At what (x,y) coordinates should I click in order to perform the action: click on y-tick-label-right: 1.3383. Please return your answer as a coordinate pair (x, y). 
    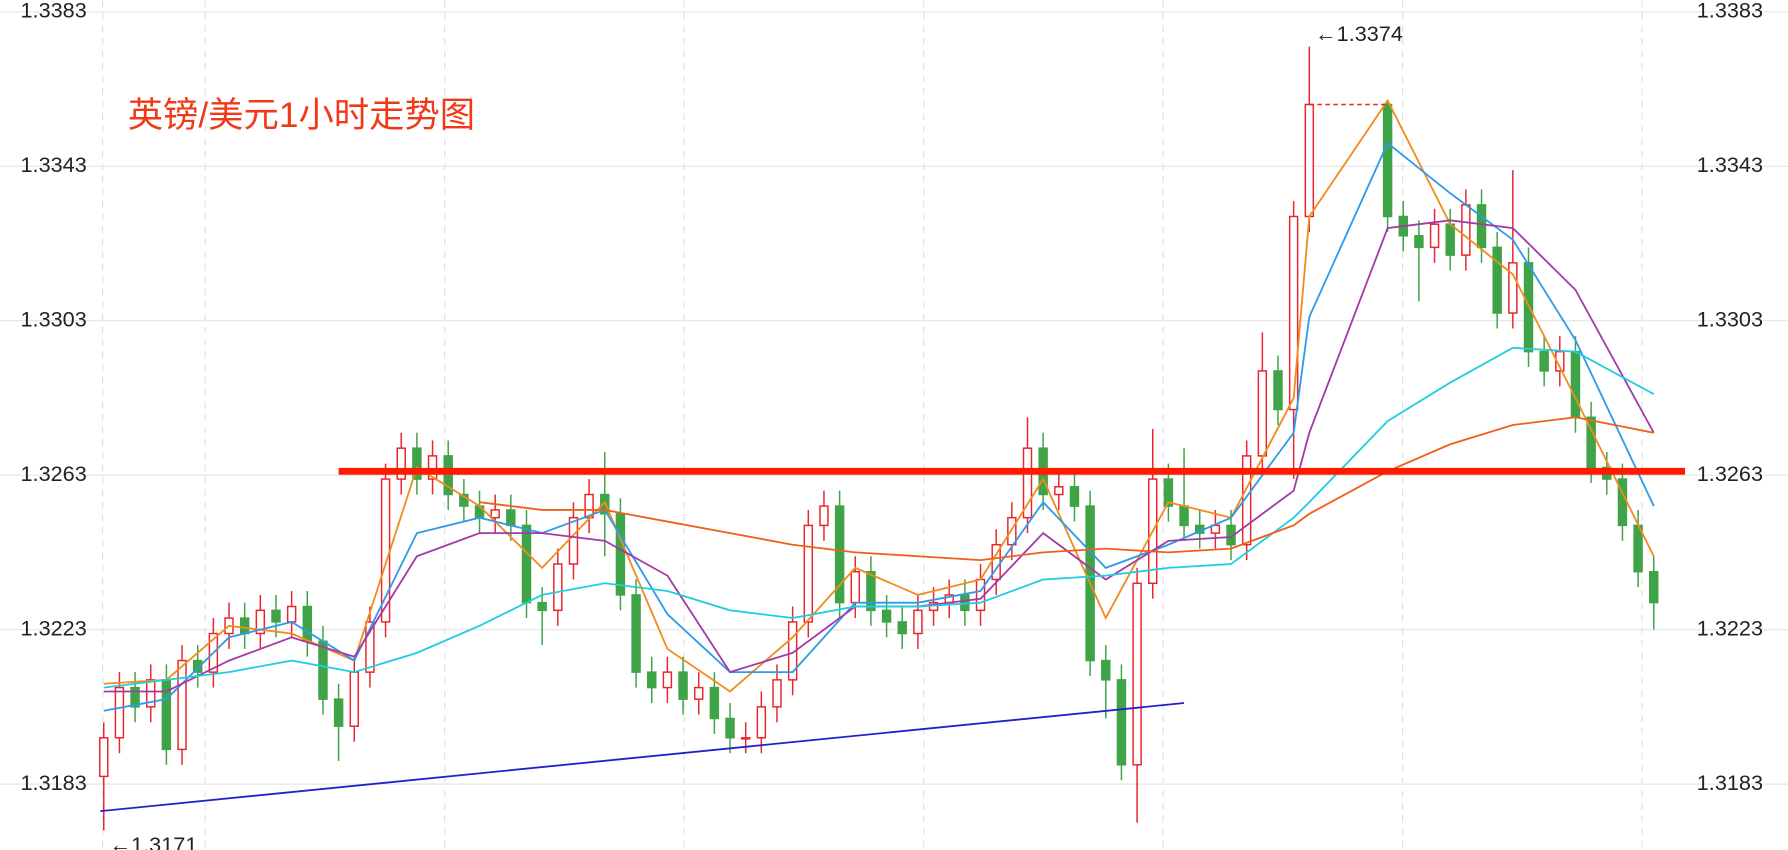
    Looking at the image, I should click on (1730, 11).